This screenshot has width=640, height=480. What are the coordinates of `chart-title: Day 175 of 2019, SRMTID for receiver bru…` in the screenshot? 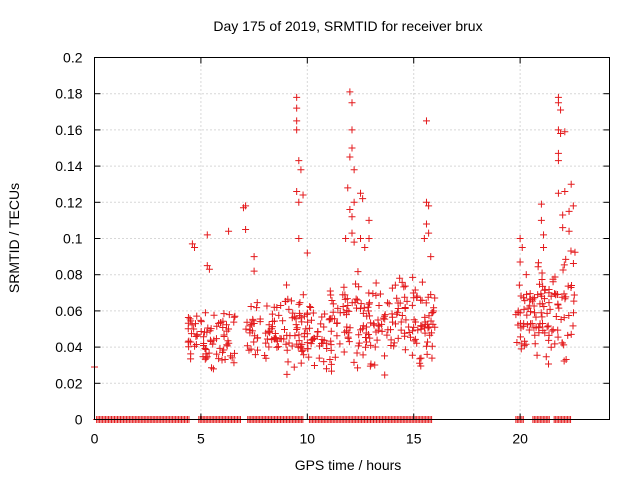 It's located at (347, 26).